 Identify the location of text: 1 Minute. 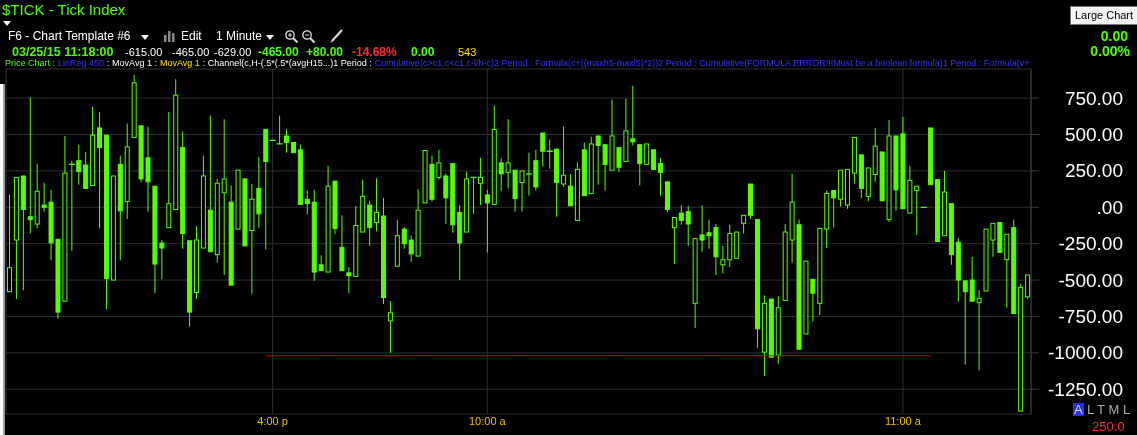
(239, 36).